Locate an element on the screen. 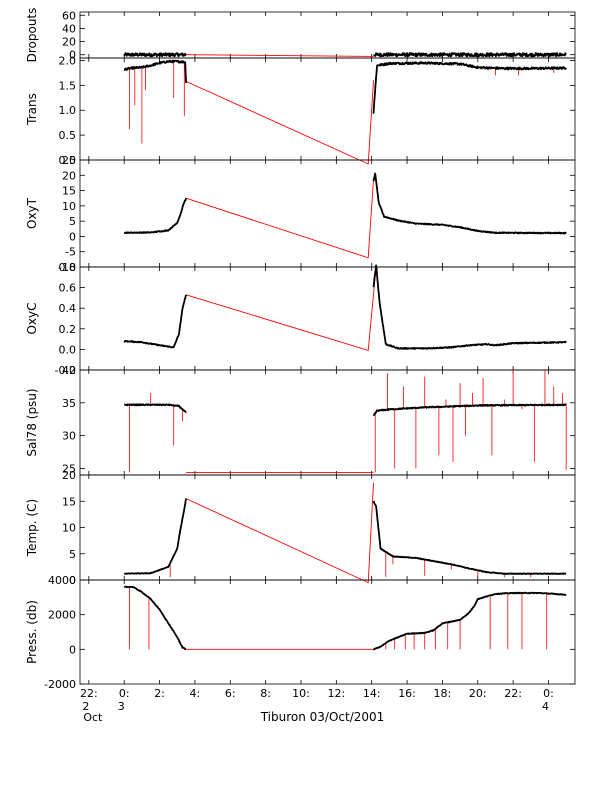 This screenshot has width=612, height=785. x-tick-sublabel: 4 is located at coordinates (545, 706).